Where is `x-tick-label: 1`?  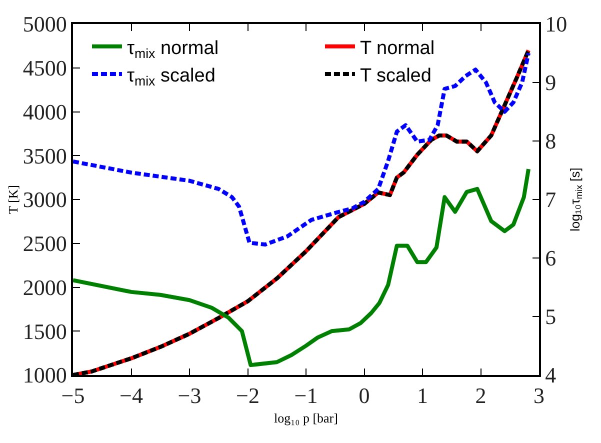 x-tick-label: 1 is located at coordinates (422, 395).